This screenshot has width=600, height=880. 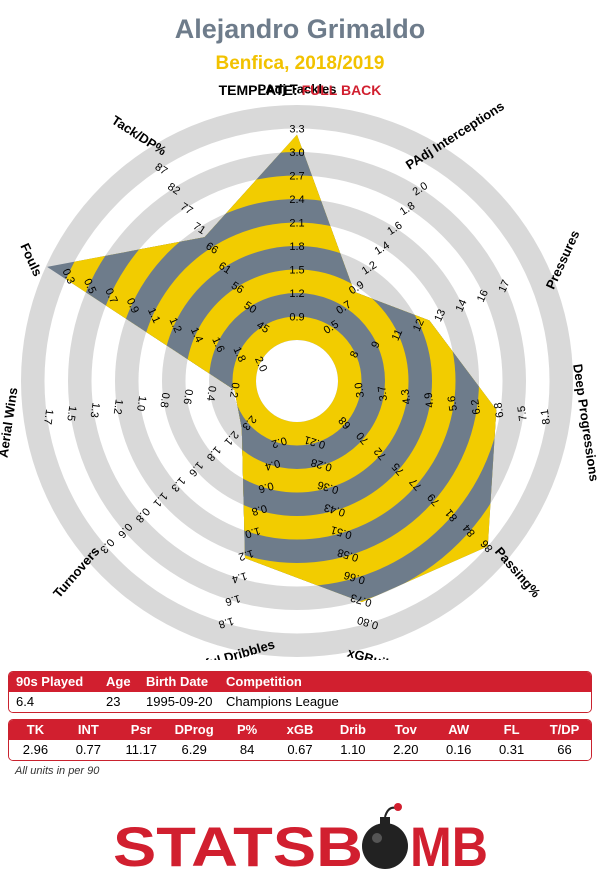 What do you see at coordinates (260, 364) in the screenshot?
I see `tick-label: 2.0` at bounding box center [260, 364].